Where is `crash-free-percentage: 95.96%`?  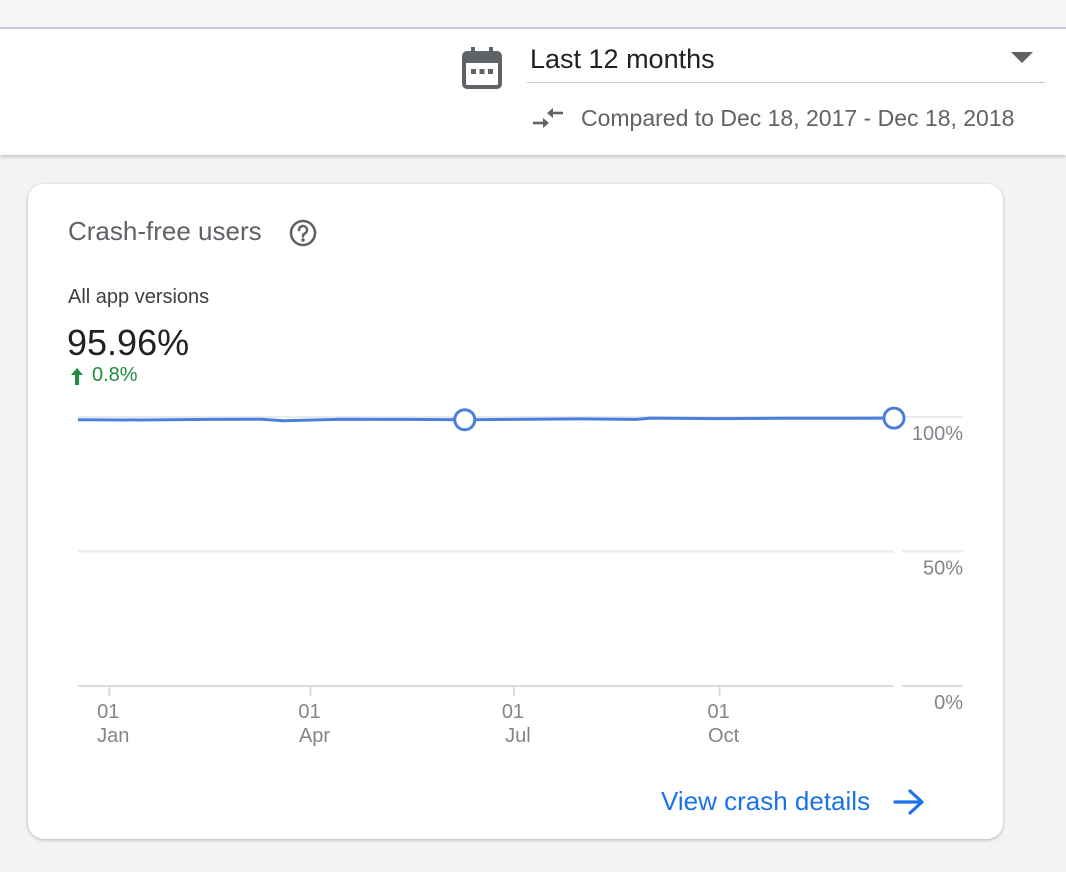 crash-free-percentage: 95.96% is located at coordinates (128, 342).